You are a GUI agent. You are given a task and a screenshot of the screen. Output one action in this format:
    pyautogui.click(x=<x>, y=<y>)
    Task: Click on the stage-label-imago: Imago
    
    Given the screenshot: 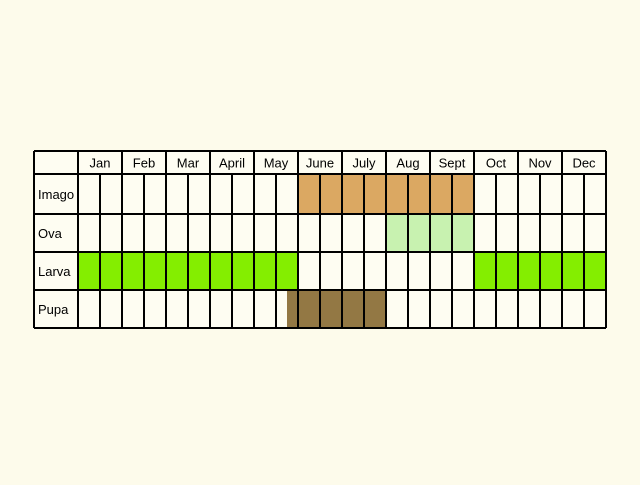 What is the action you would take?
    pyautogui.click(x=56, y=194)
    